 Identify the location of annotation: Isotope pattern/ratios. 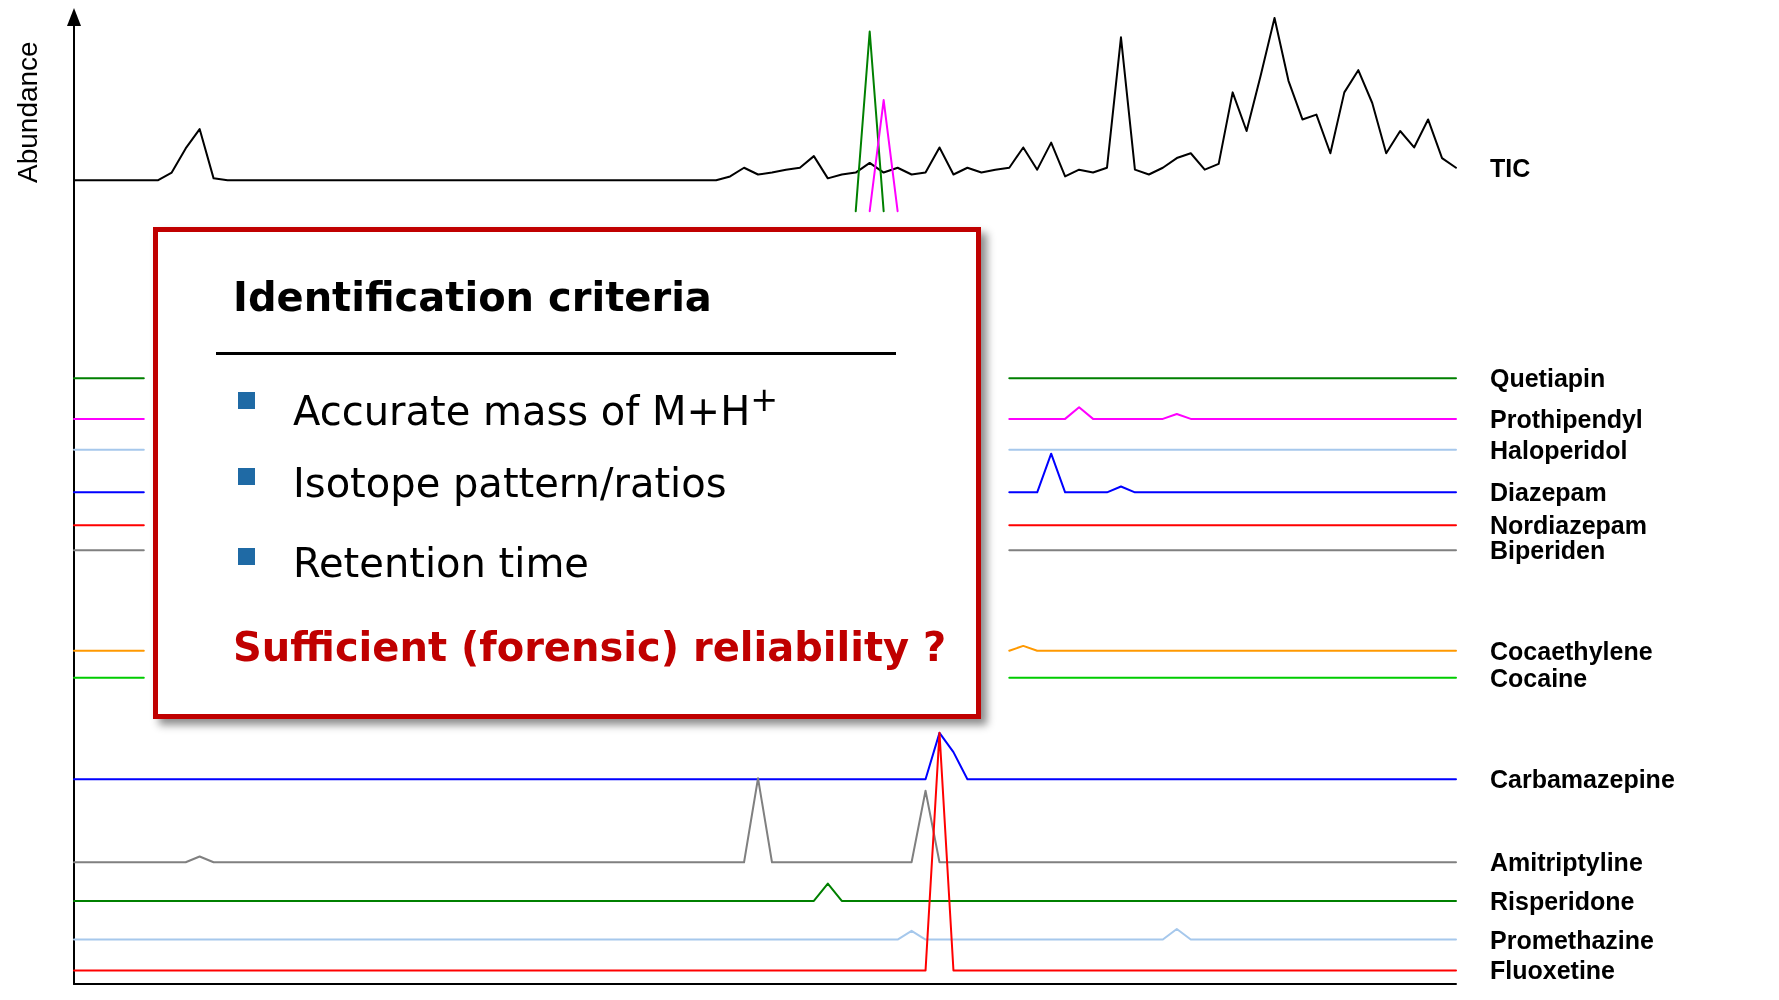
(510, 483).